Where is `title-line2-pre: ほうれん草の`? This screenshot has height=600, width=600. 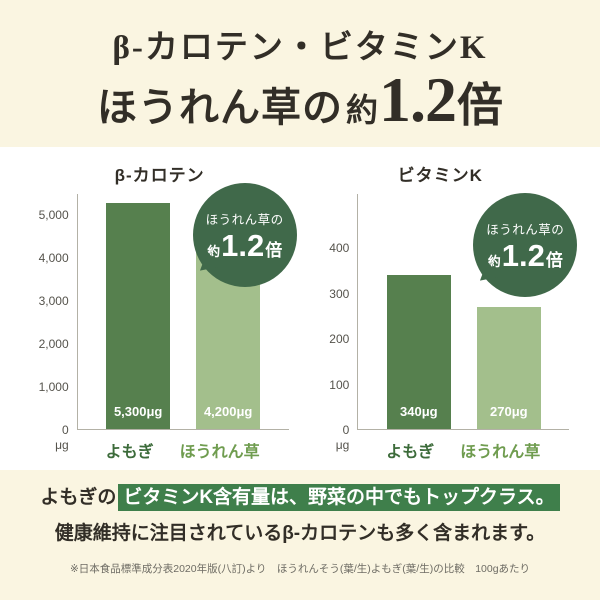
title-line2-pre: ほうれん草の is located at coordinates (219, 107).